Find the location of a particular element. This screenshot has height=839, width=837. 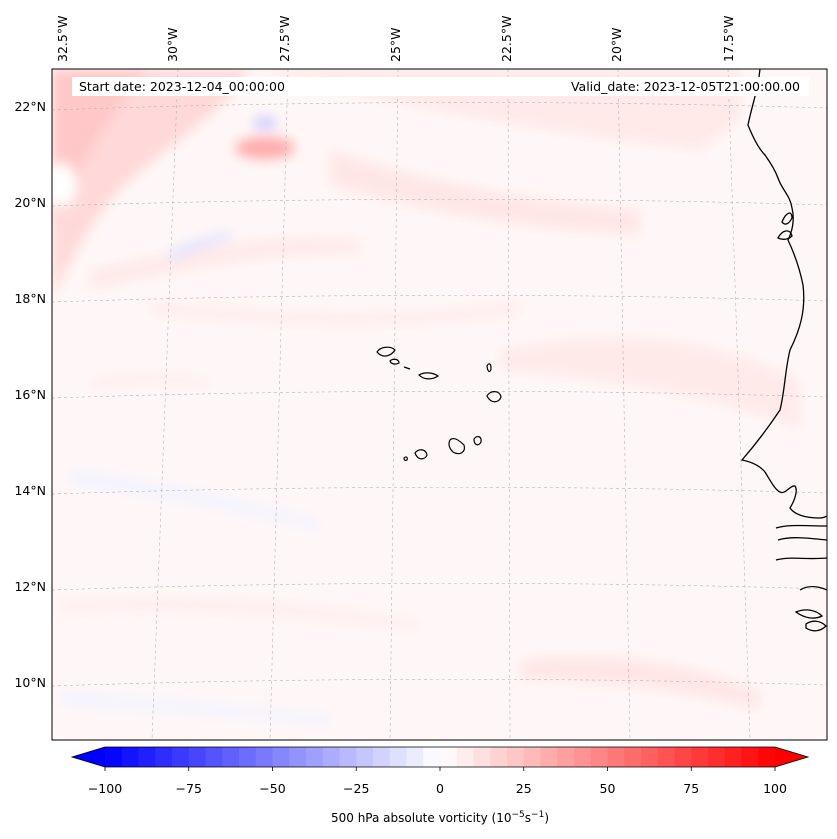

lon-label: 30°W is located at coordinates (172, 44).